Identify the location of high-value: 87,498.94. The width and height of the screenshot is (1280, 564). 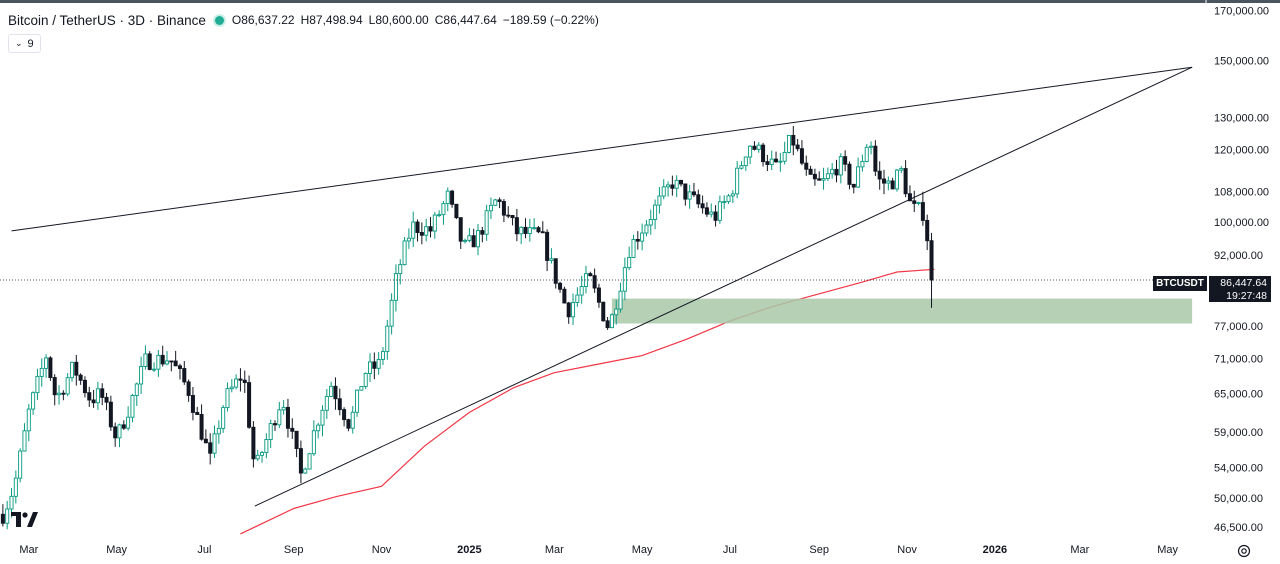
(336, 20).